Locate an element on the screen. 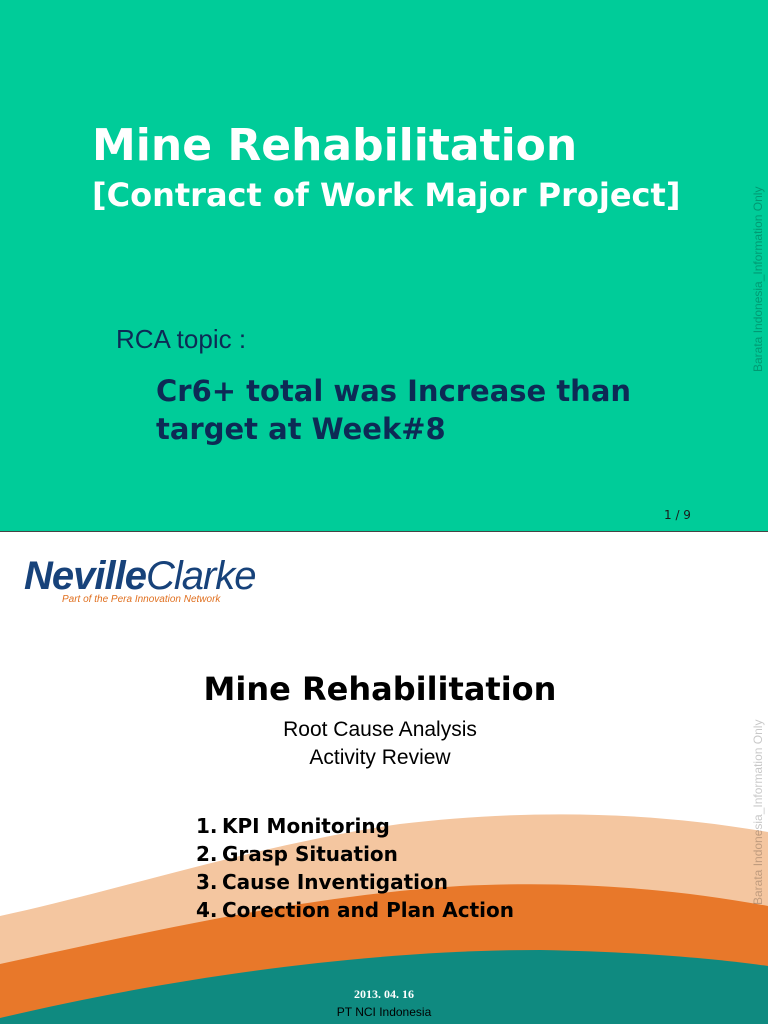 This screenshot has width=768, height=1024. rca-topic-label: RCA topic : is located at coordinates (181, 339).